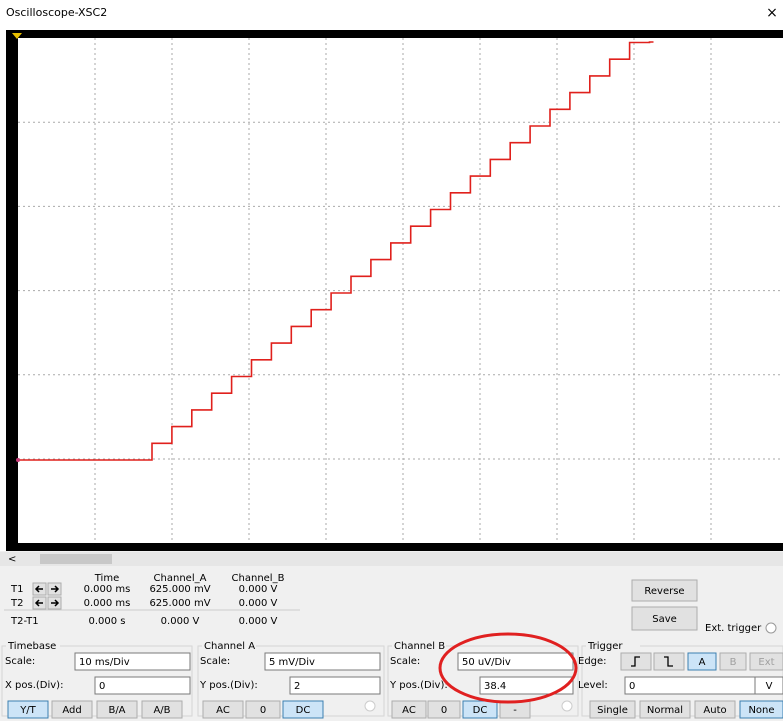  What do you see at coordinates (567, 706) in the screenshot?
I see `channel-b-radio` at bounding box center [567, 706].